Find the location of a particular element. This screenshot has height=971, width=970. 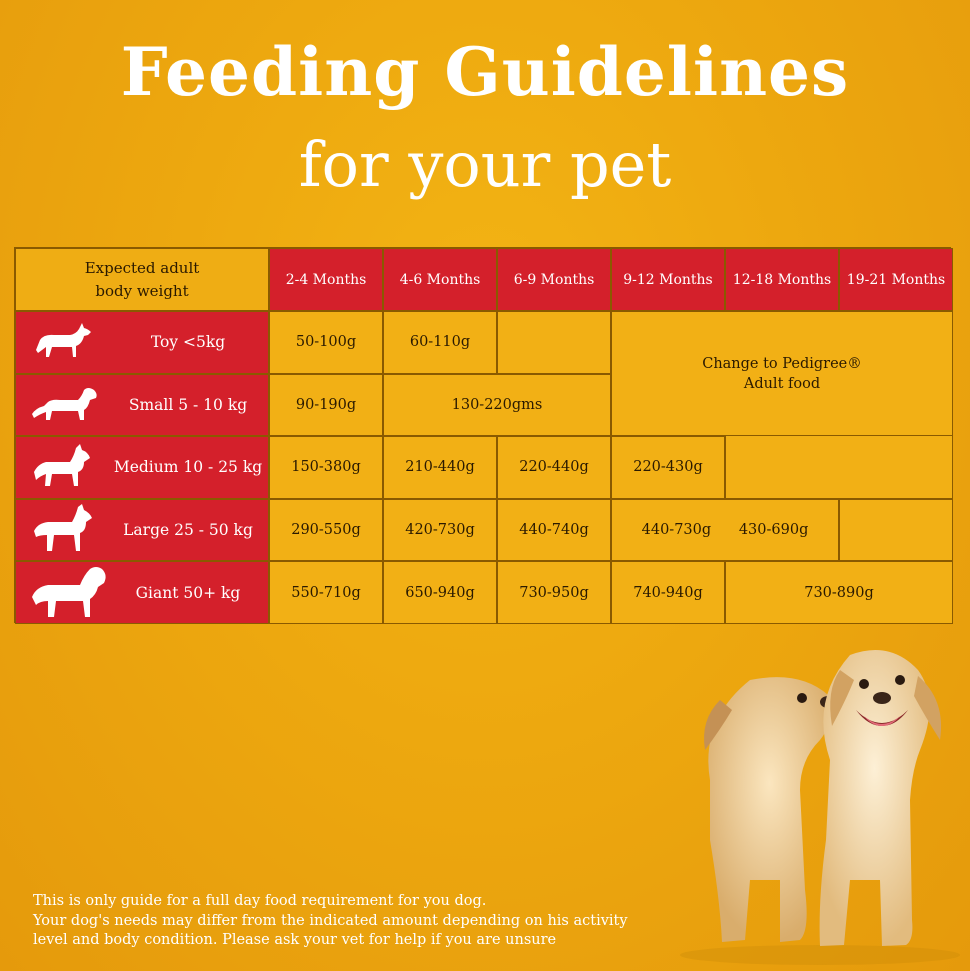

cell-toy-4-6: 60-110g is located at coordinates (440, 342).